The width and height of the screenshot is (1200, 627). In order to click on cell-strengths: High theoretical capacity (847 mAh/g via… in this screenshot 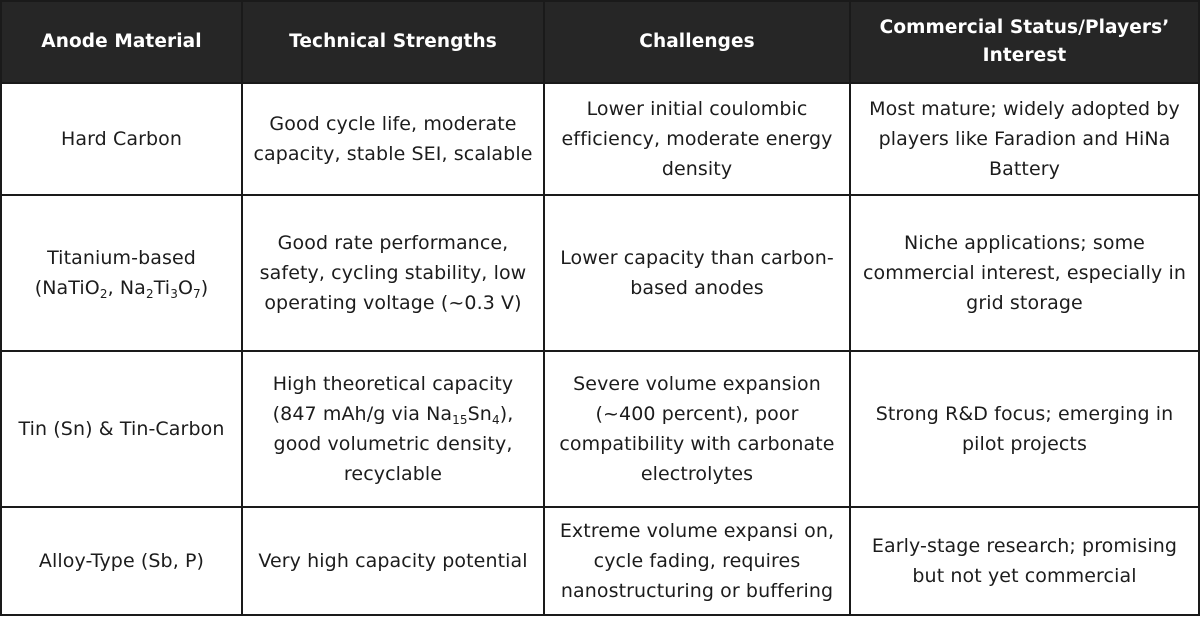, I will do `click(393, 429)`.